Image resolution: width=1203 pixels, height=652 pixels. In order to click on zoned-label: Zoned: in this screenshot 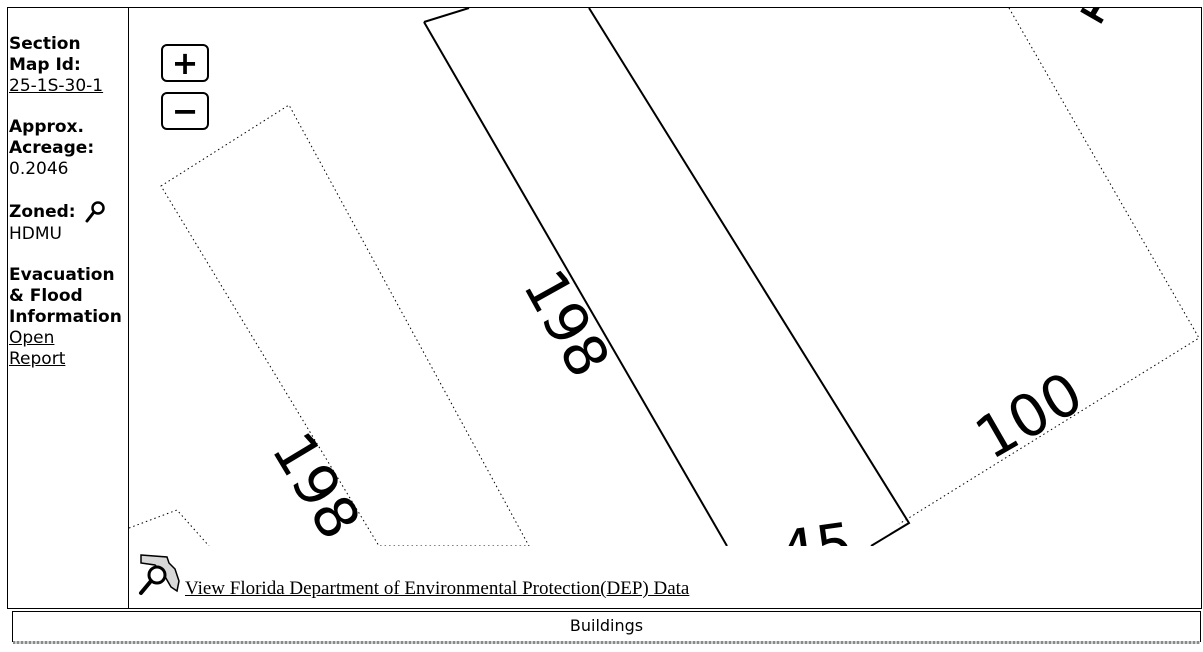, I will do `click(42, 211)`.